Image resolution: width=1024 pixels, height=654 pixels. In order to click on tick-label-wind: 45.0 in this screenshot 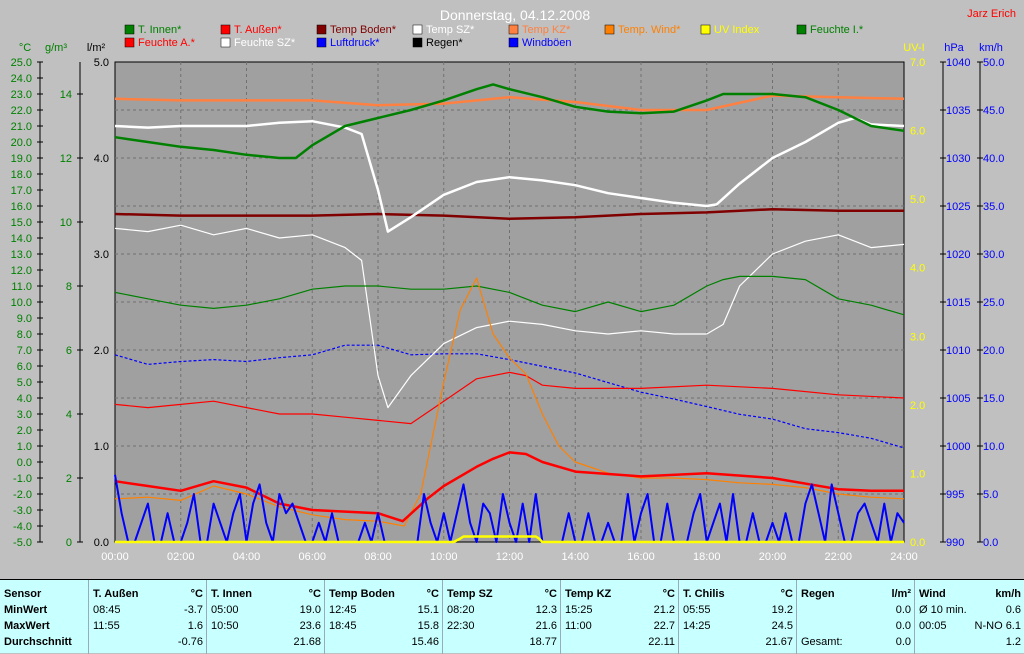, I will do `click(993, 111)`.